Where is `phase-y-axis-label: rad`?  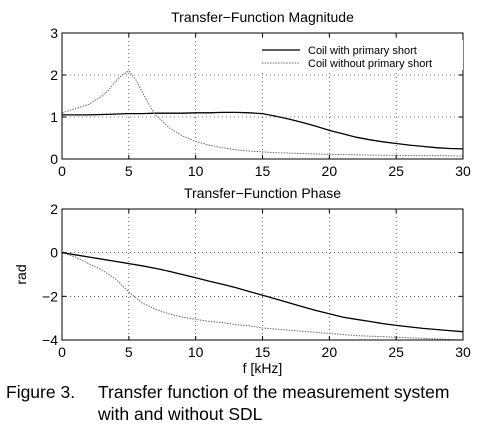 phase-y-axis-label: rad is located at coordinates (21, 274).